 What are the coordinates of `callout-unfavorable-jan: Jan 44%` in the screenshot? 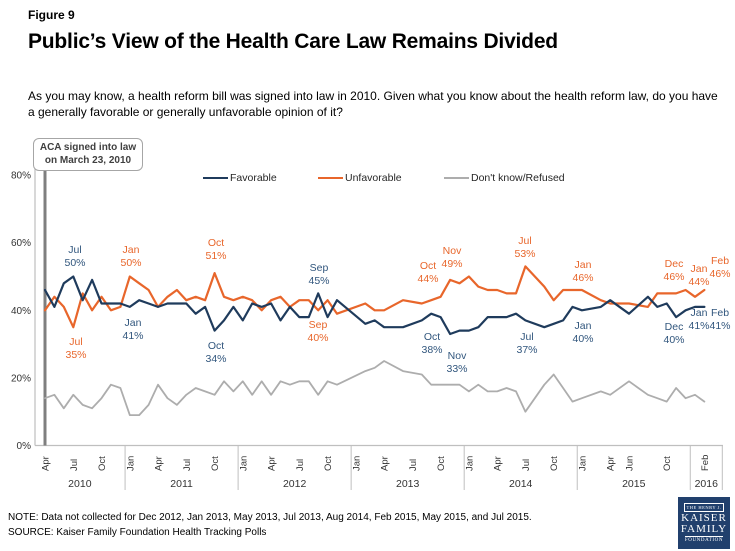 It's located at (699, 275).